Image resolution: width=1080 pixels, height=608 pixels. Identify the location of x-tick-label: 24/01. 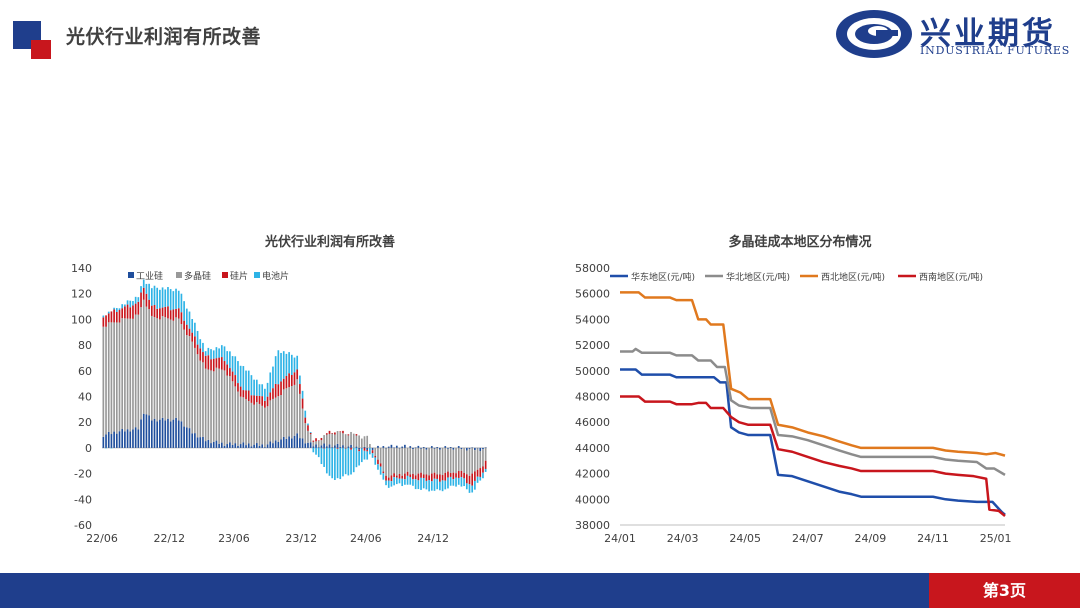
(620, 538).